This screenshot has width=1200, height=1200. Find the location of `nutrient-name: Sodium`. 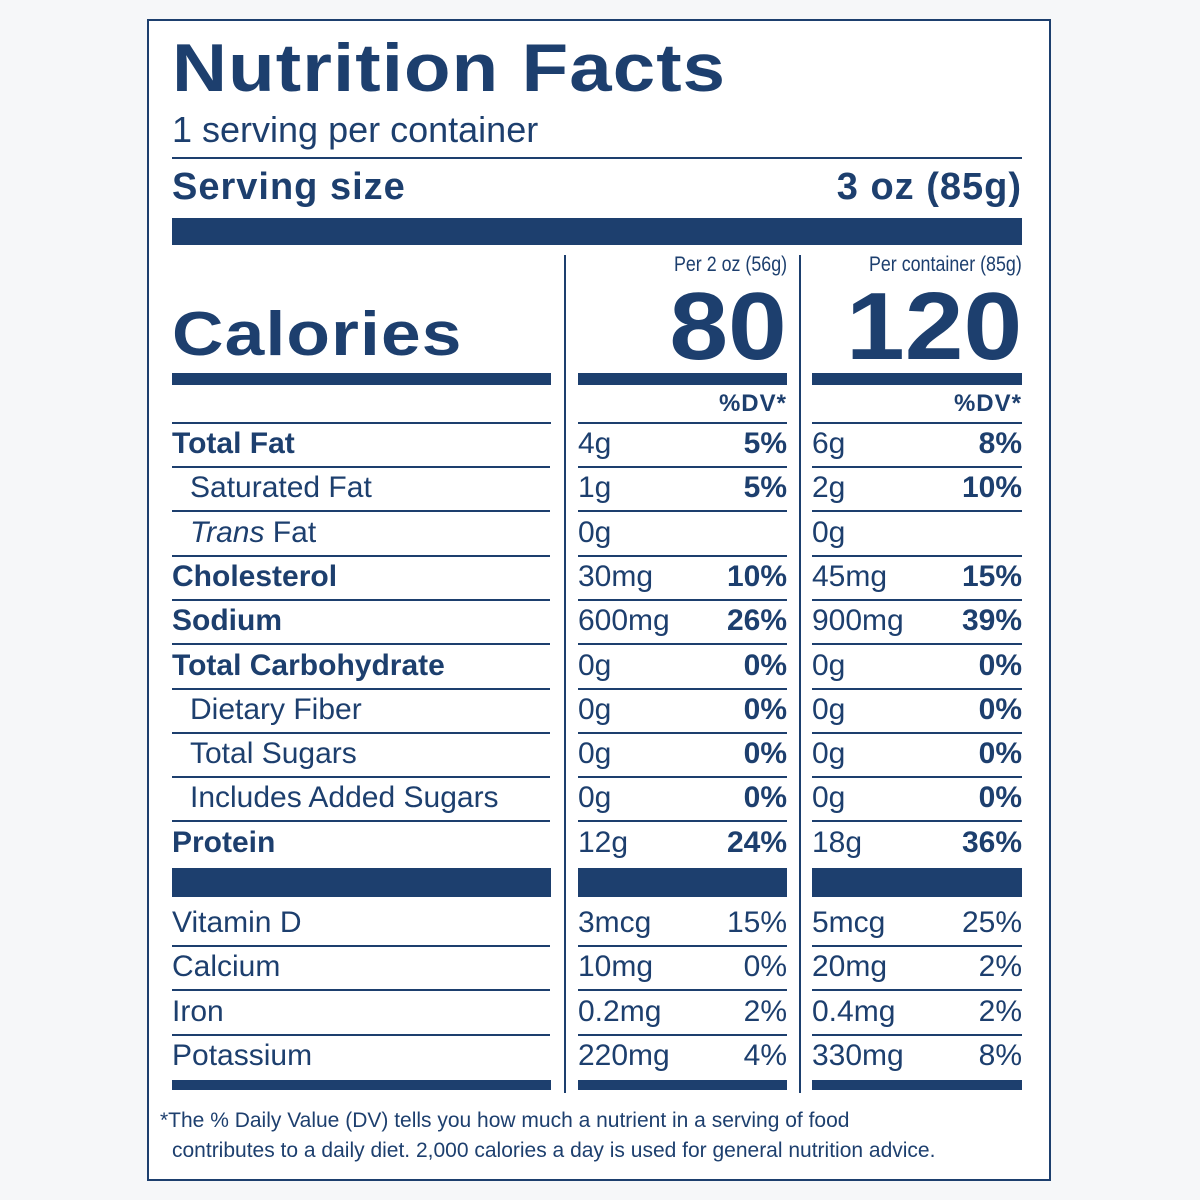

nutrient-name: Sodium is located at coordinates (361, 623).